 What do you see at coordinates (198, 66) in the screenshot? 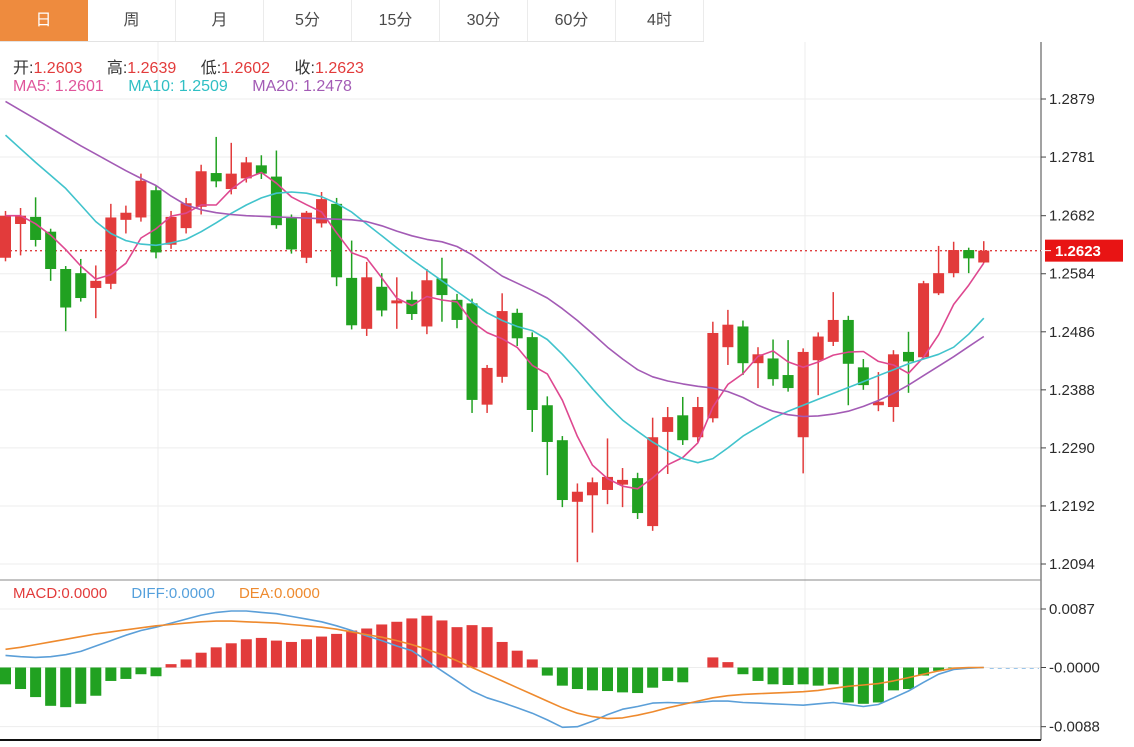
I see `ohlc-readout: 开:1.2603 高:1.2639 低:1.2602 收:1.2623` at bounding box center [198, 66].